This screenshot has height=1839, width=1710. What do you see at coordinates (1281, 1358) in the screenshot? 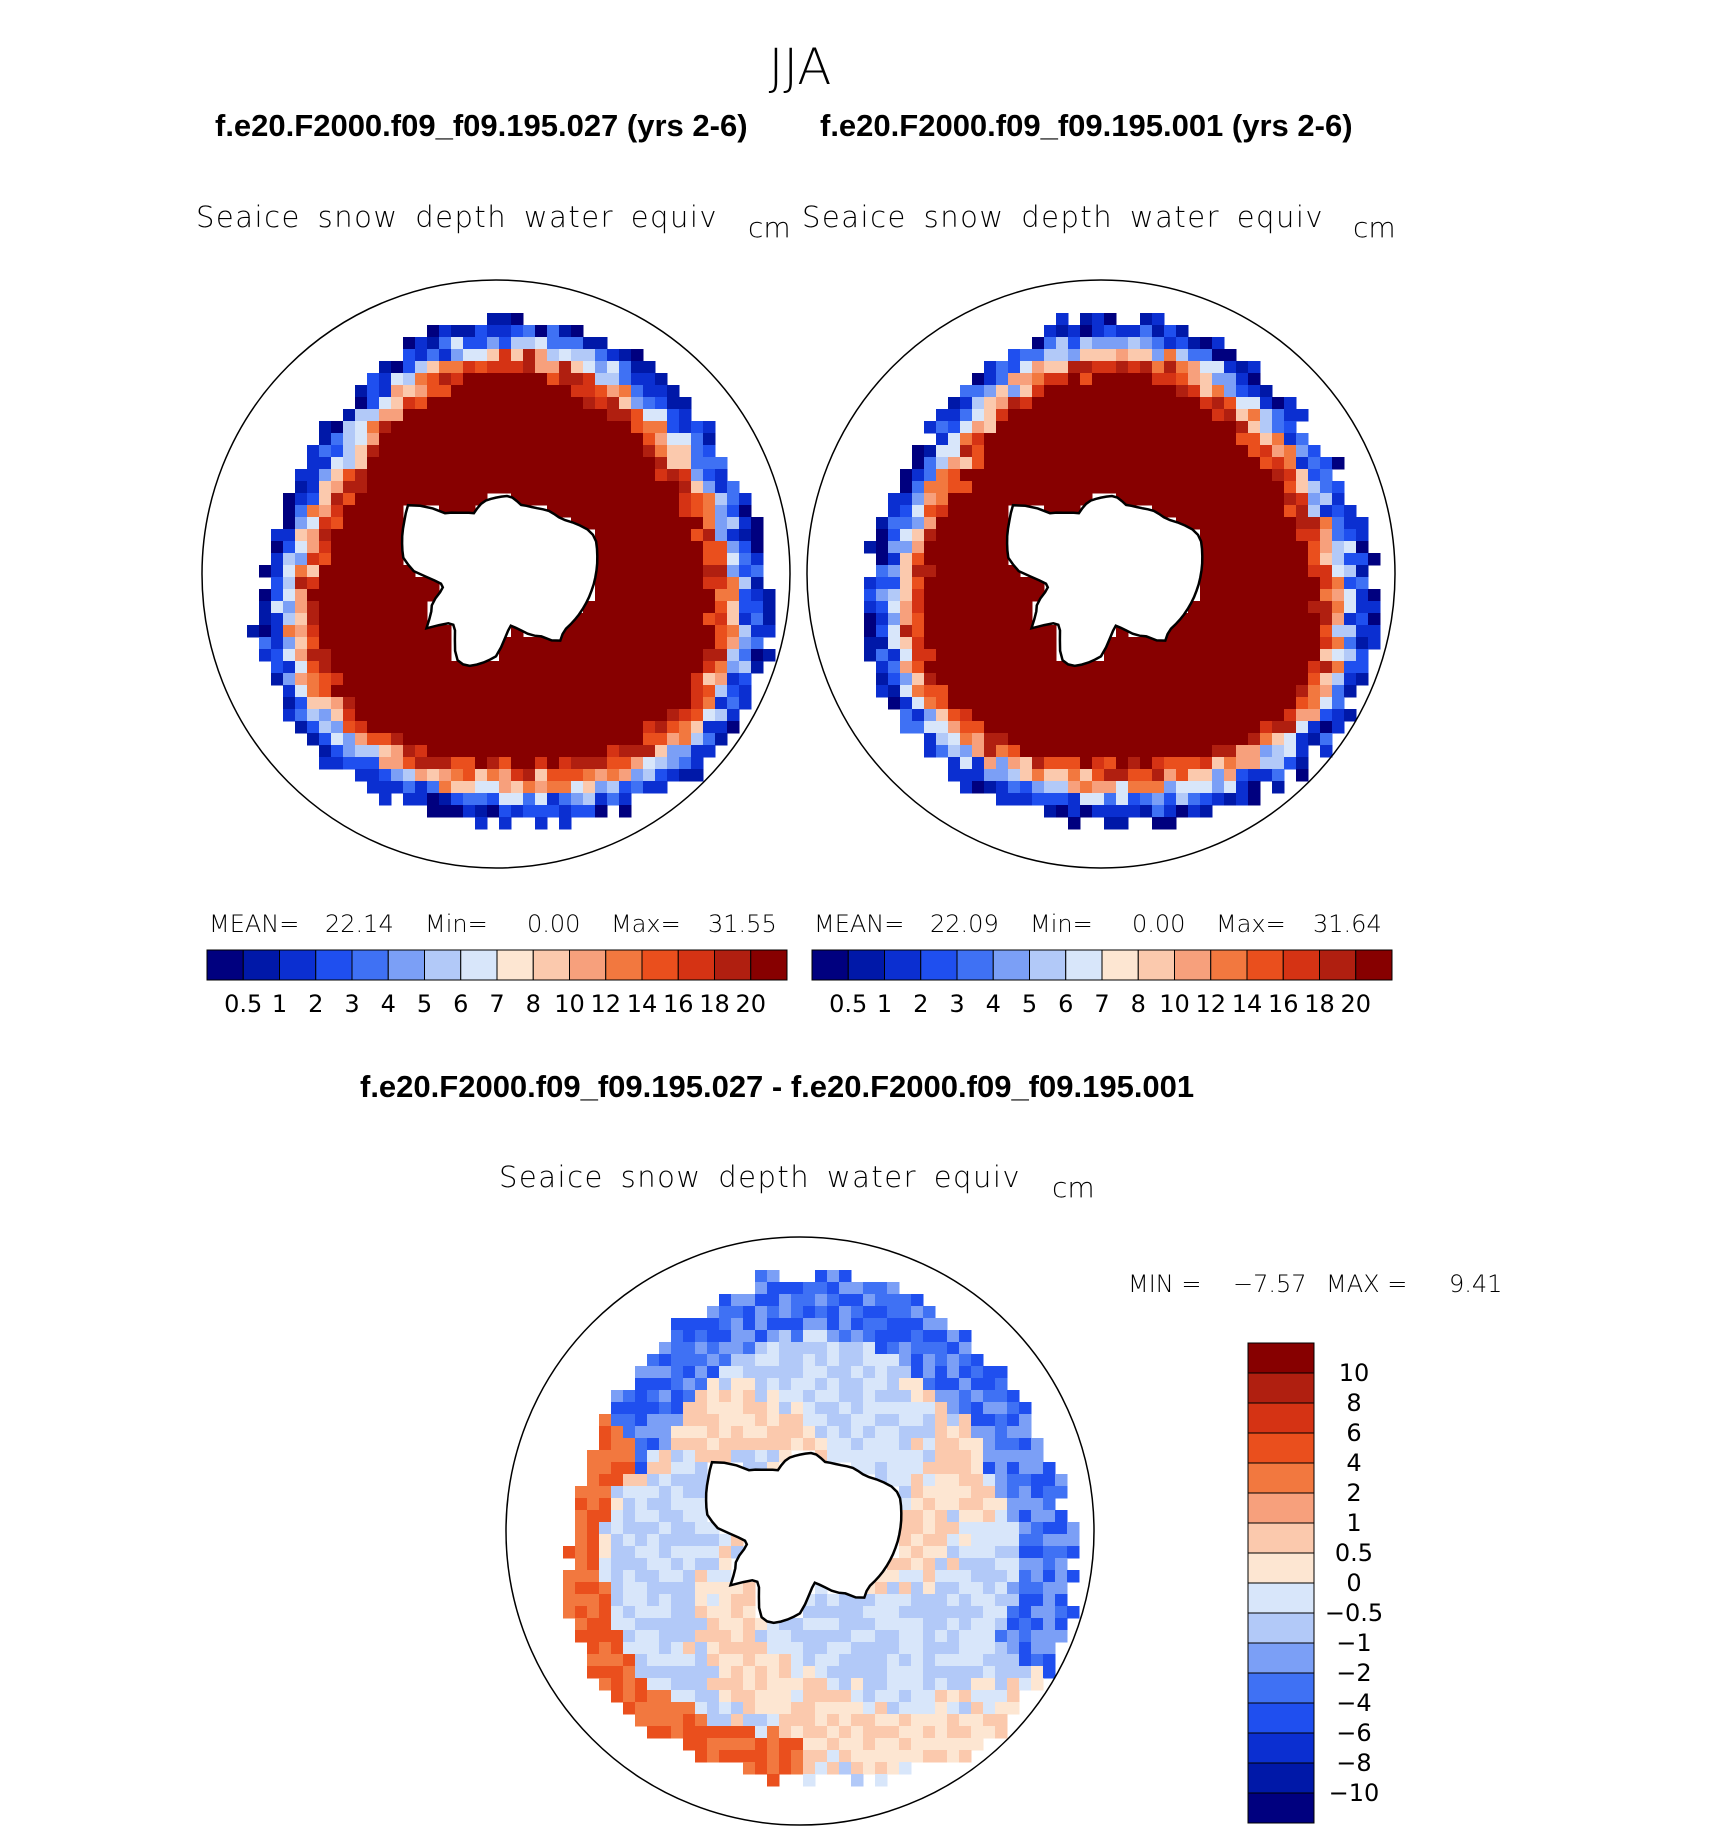
I see `diff-colorbar-swatch` at bounding box center [1281, 1358].